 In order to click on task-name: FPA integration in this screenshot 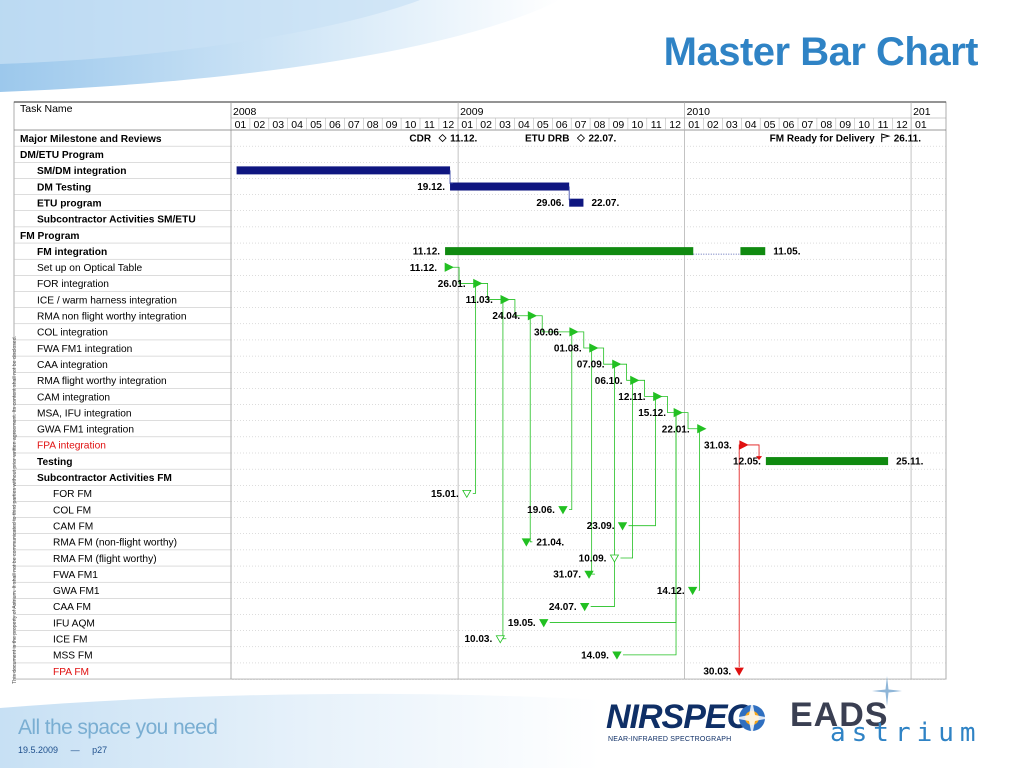, I will do `click(71, 446)`.